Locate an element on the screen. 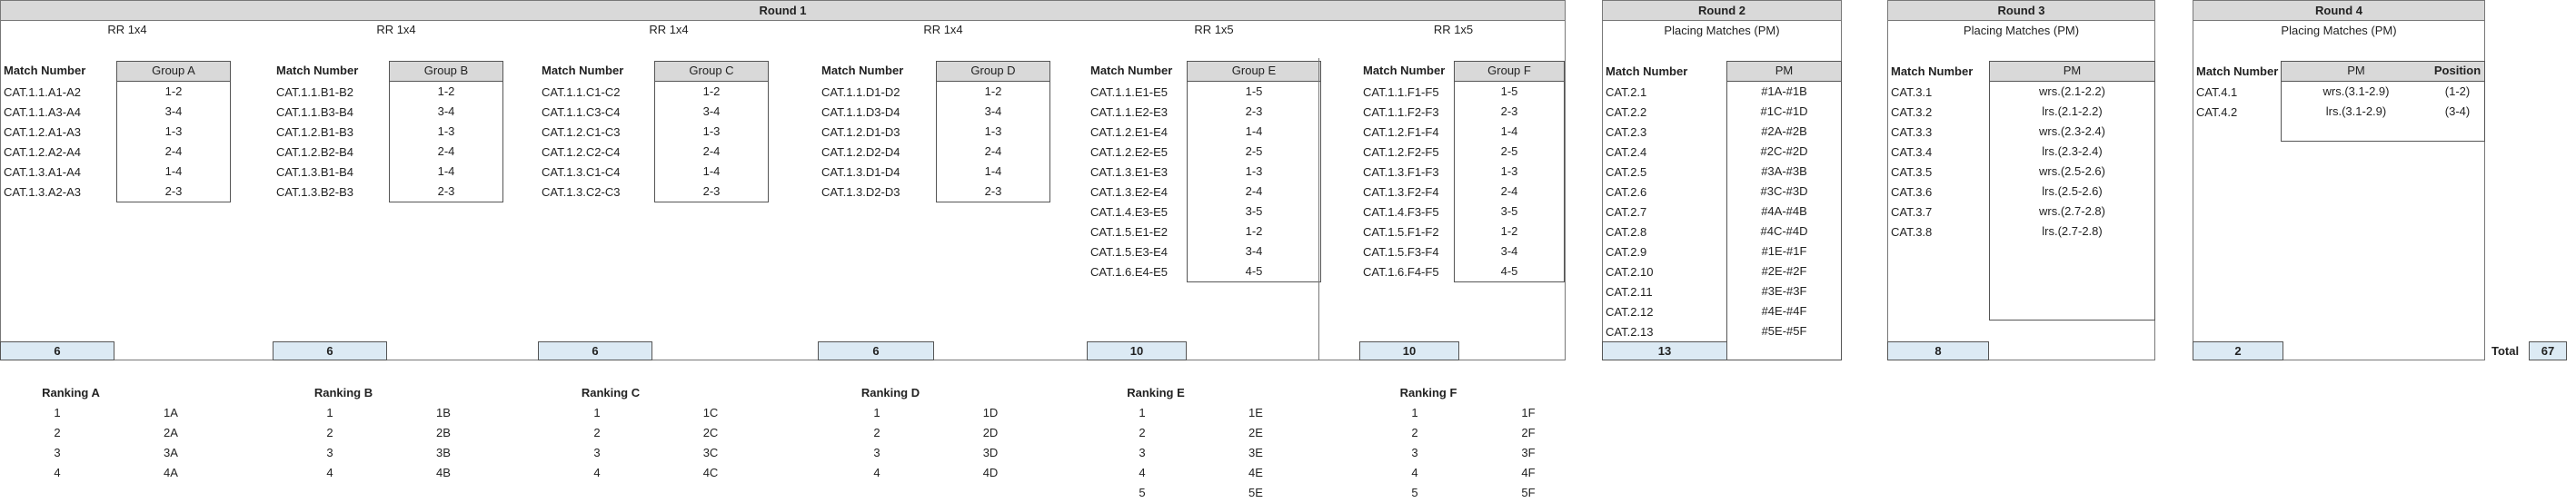 The image size is (2576, 503). ranking-position: 3 is located at coordinates (57, 453).